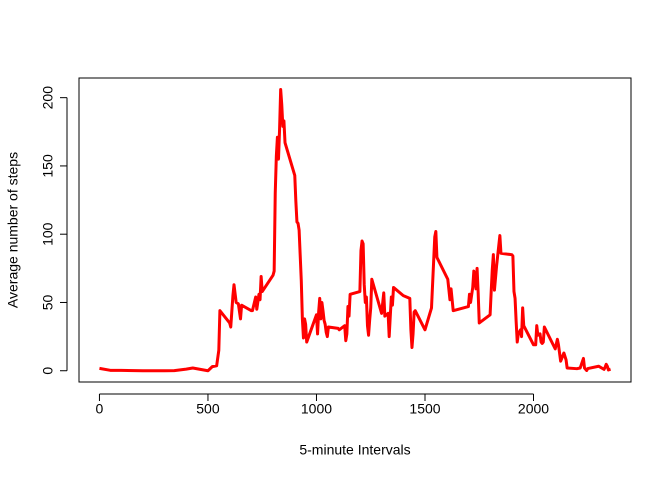 The height and width of the screenshot is (480, 672). What do you see at coordinates (48, 371) in the screenshot?
I see `y-tick-label: 0` at bounding box center [48, 371].